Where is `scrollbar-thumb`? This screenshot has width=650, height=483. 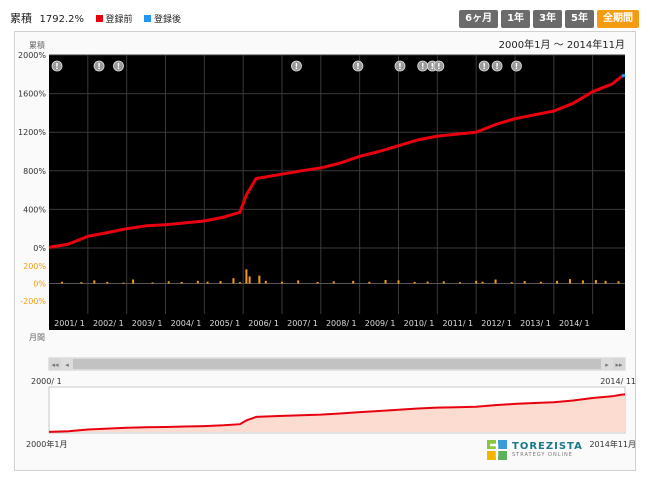
scrollbar-thumb is located at coordinates (337, 364).